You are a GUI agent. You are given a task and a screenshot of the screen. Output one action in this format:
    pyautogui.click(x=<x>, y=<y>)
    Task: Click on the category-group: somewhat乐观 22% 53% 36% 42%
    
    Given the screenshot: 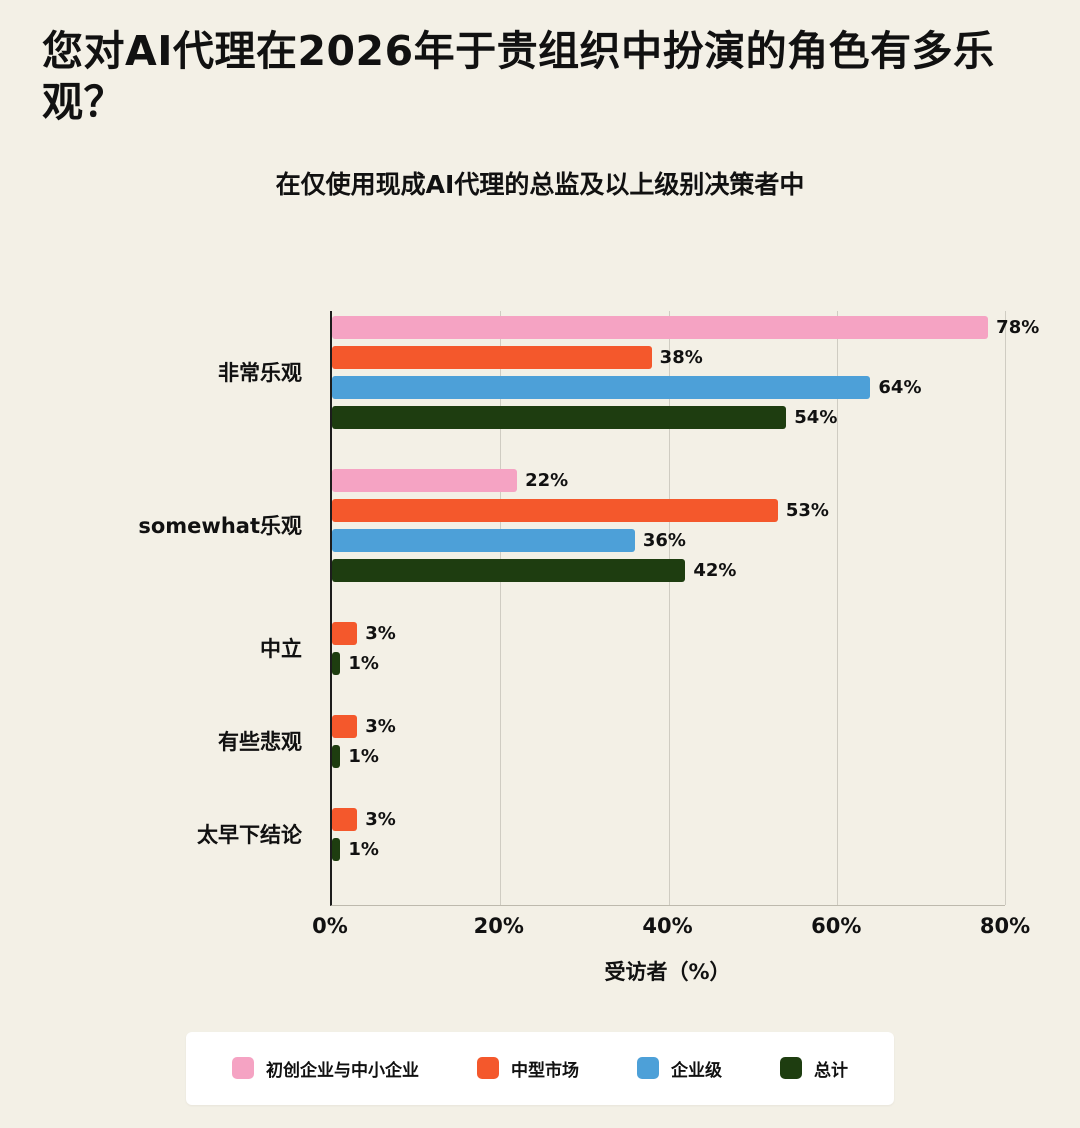 What is the action you would take?
    pyautogui.click(x=571, y=525)
    